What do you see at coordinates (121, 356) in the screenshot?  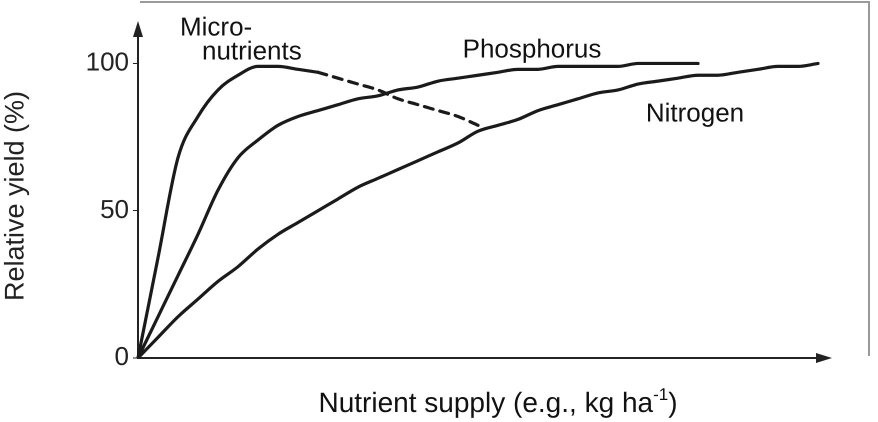 I see `y-tick-label: 0` at bounding box center [121, 356].